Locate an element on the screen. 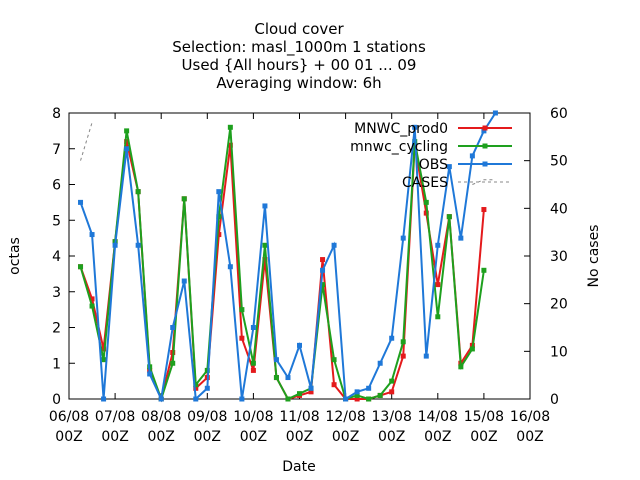 The width and height of the screenshot is (640, 480). x-tick-label-day: 11/08 is located at coordinates (299, 417).